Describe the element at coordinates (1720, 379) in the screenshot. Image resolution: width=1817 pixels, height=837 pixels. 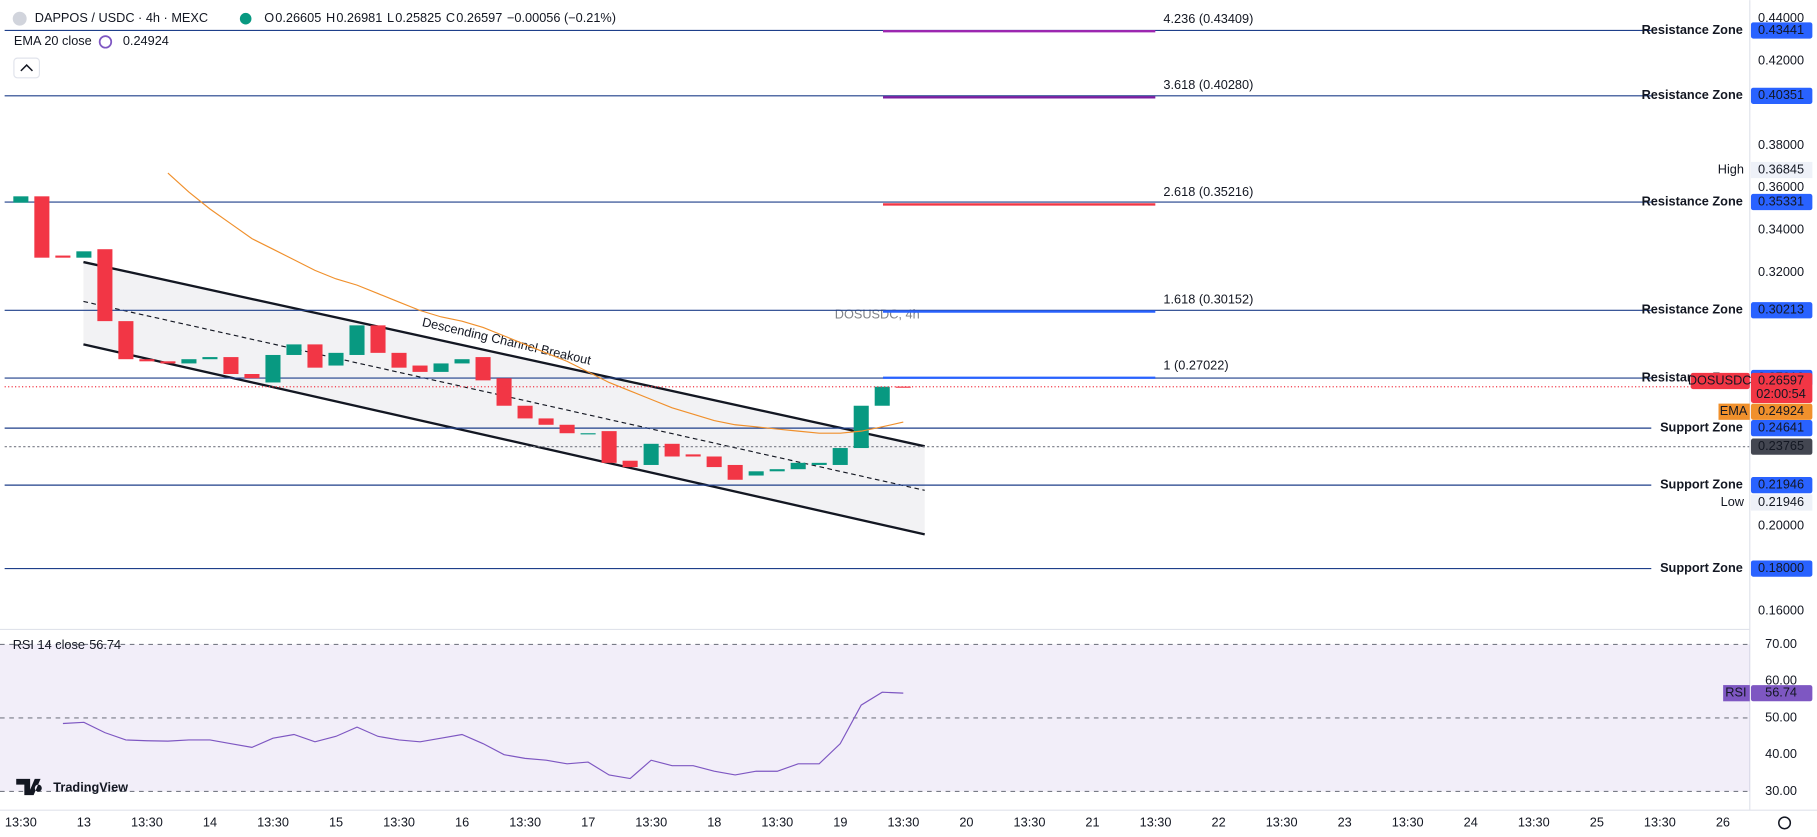
I see `price-tag-name: DOSUSDC` at that location.